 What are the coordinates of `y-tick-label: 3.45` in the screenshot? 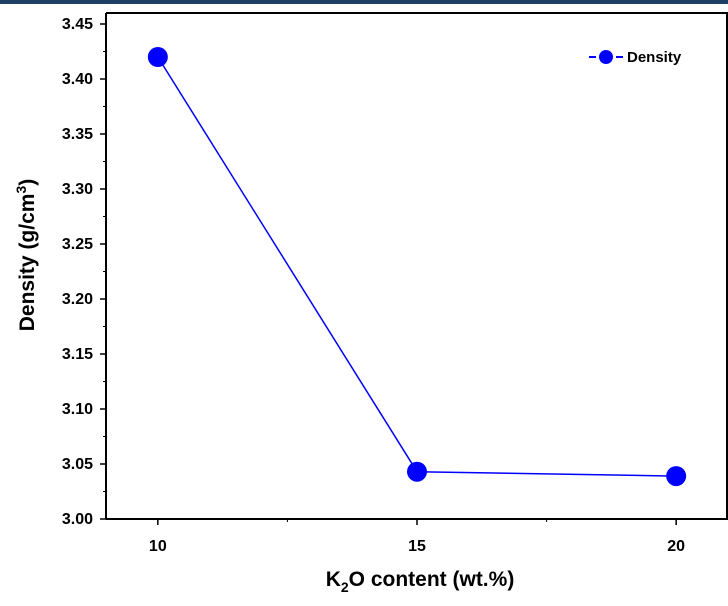 It's located at (77, 24).